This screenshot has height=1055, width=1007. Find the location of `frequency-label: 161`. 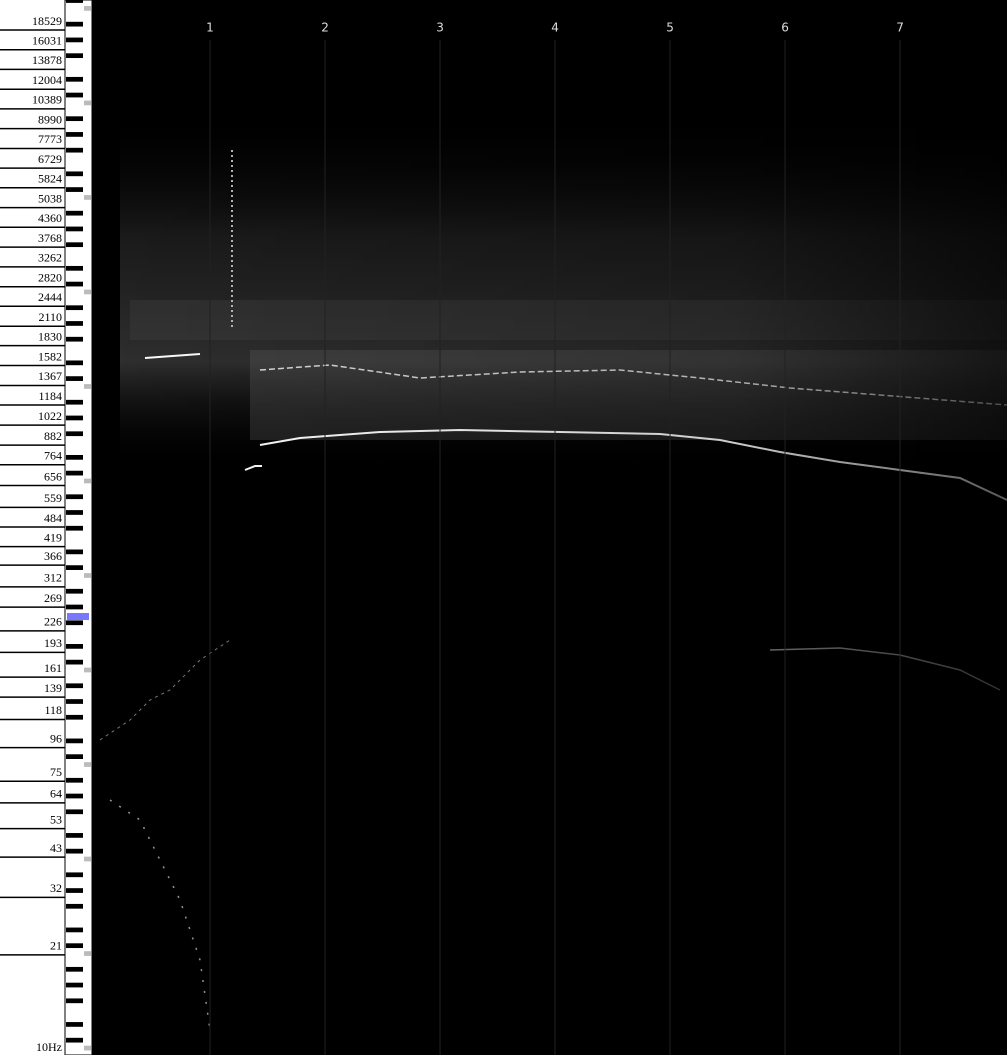

frequency-label: 161 is located at coordinates (53, 668).